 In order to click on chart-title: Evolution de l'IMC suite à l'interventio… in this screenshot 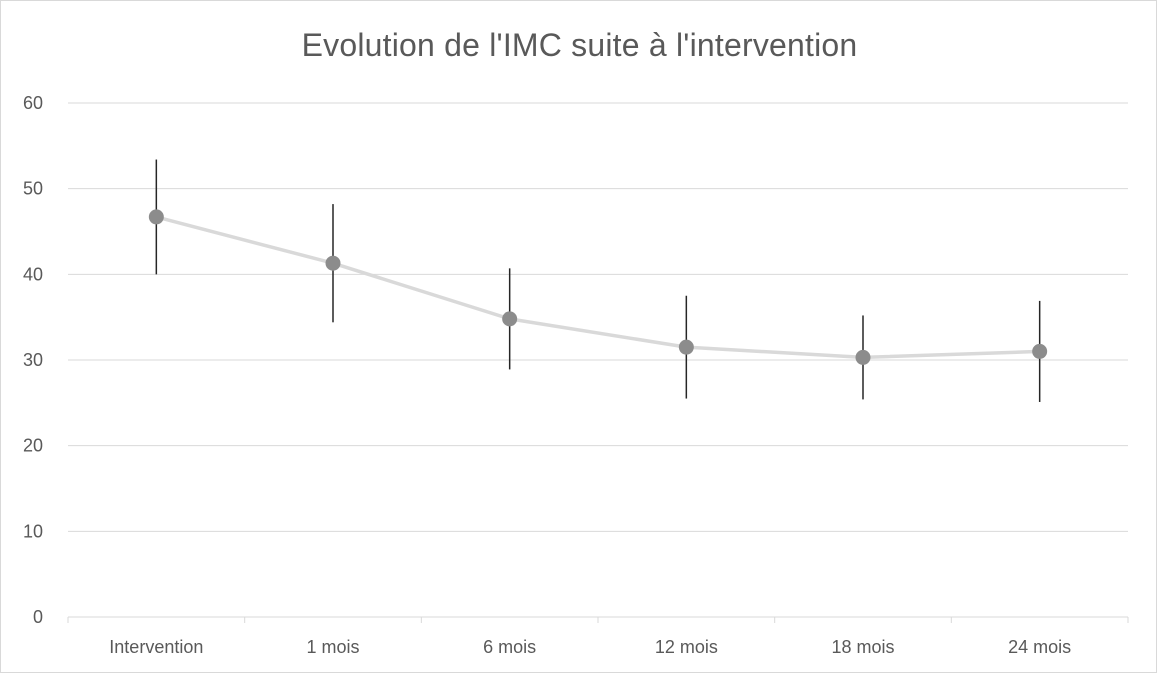, I will do `click(579, 45)`.